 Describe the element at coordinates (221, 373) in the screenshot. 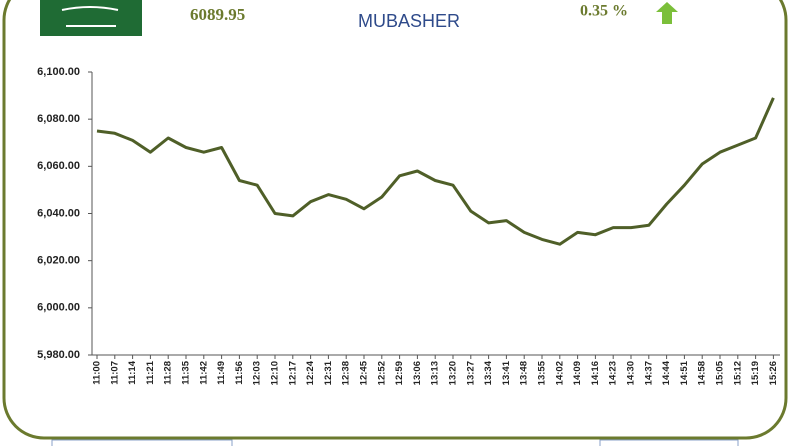

I see `x-tick-label: 11:49` at that location.